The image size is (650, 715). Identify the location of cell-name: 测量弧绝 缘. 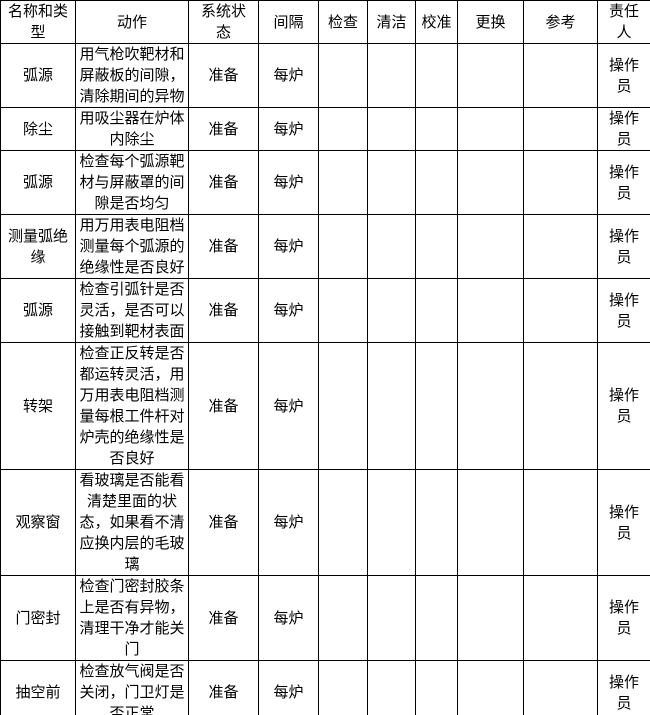
(38, 246).